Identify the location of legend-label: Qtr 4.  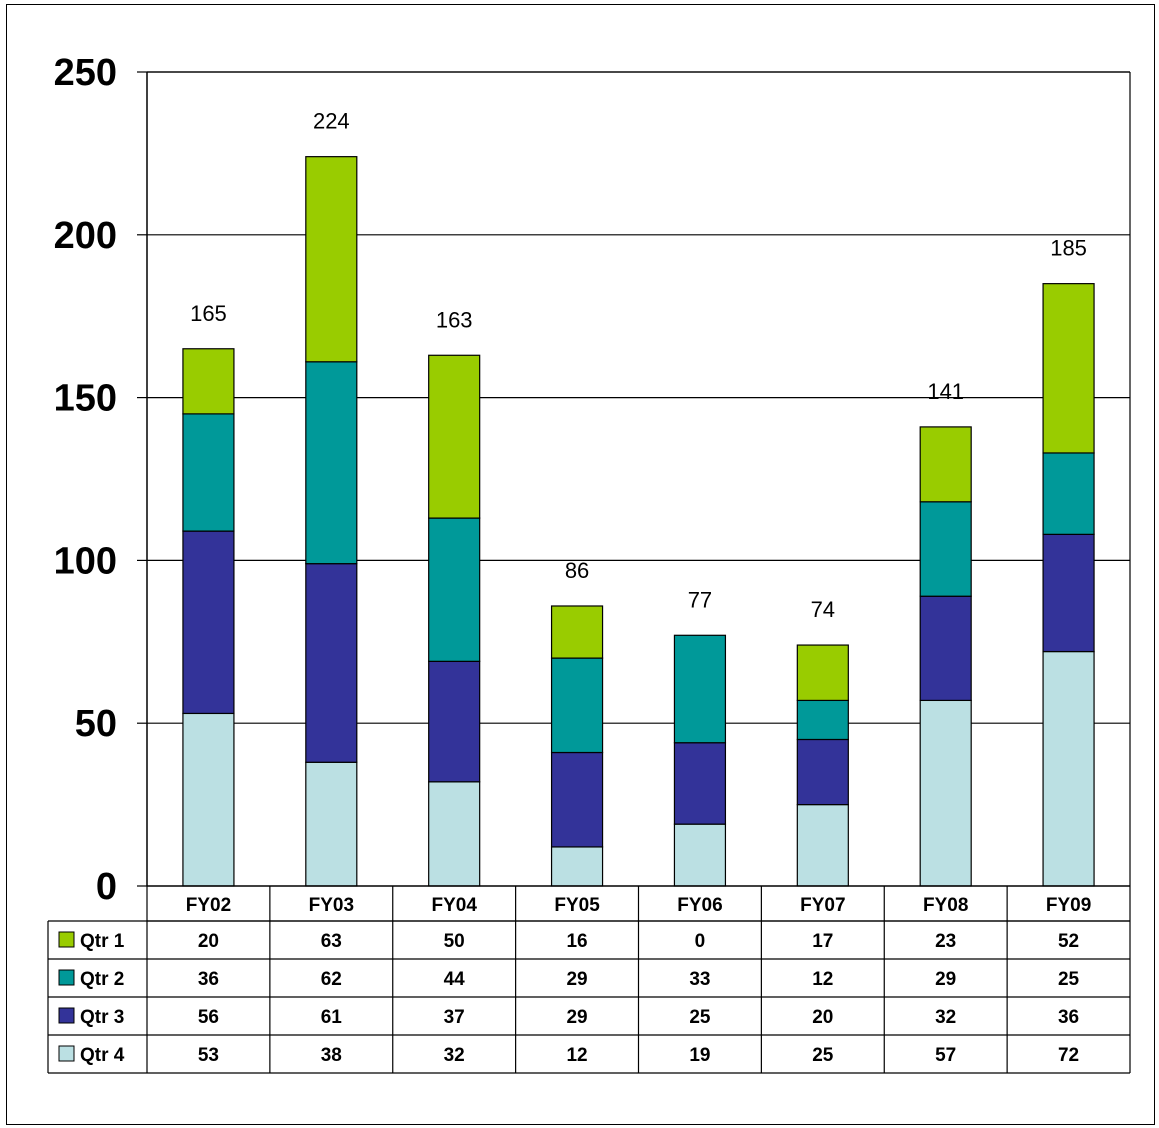
(102, 1055).